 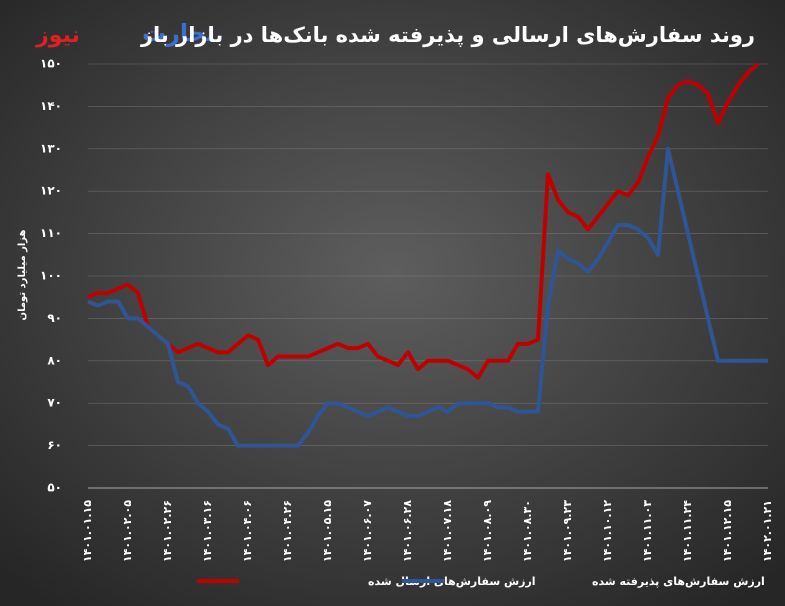 I want to click on x-tick-label: ۱۴۰۱.۰۴.۰۶, so click(x=247, y=531).